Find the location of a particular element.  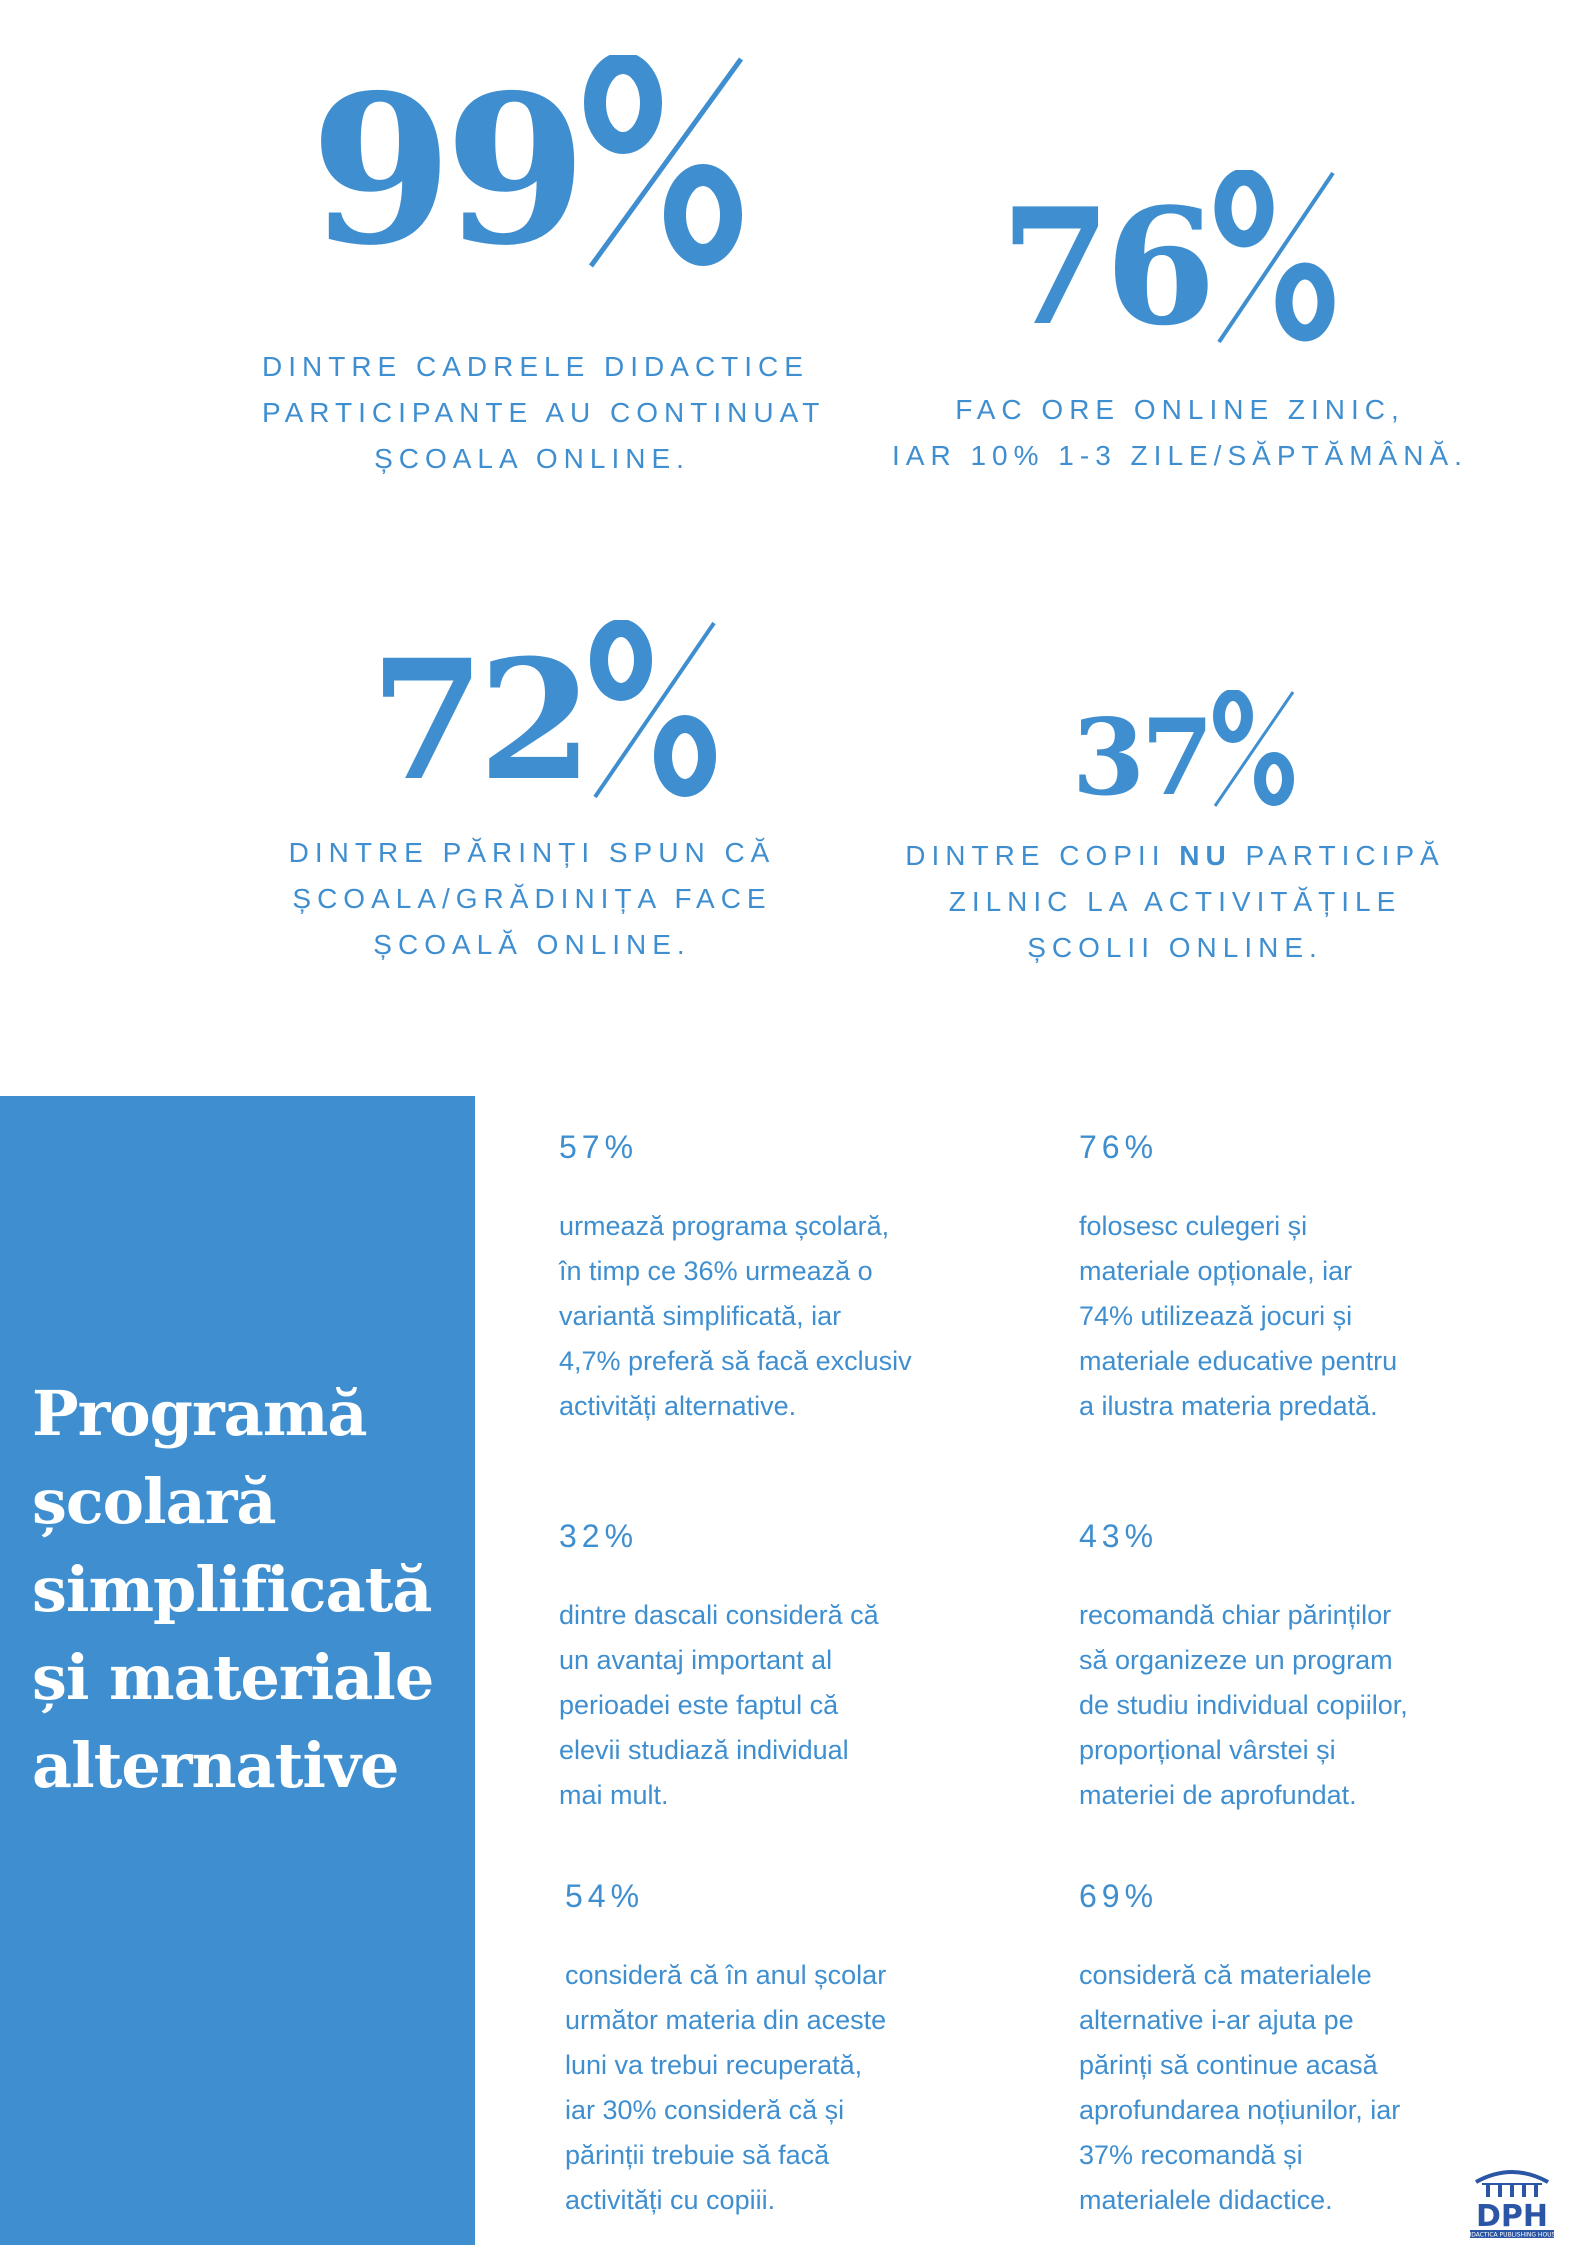

detail-line: părinți să continue acasă is located at coordinates (1228, 2065).